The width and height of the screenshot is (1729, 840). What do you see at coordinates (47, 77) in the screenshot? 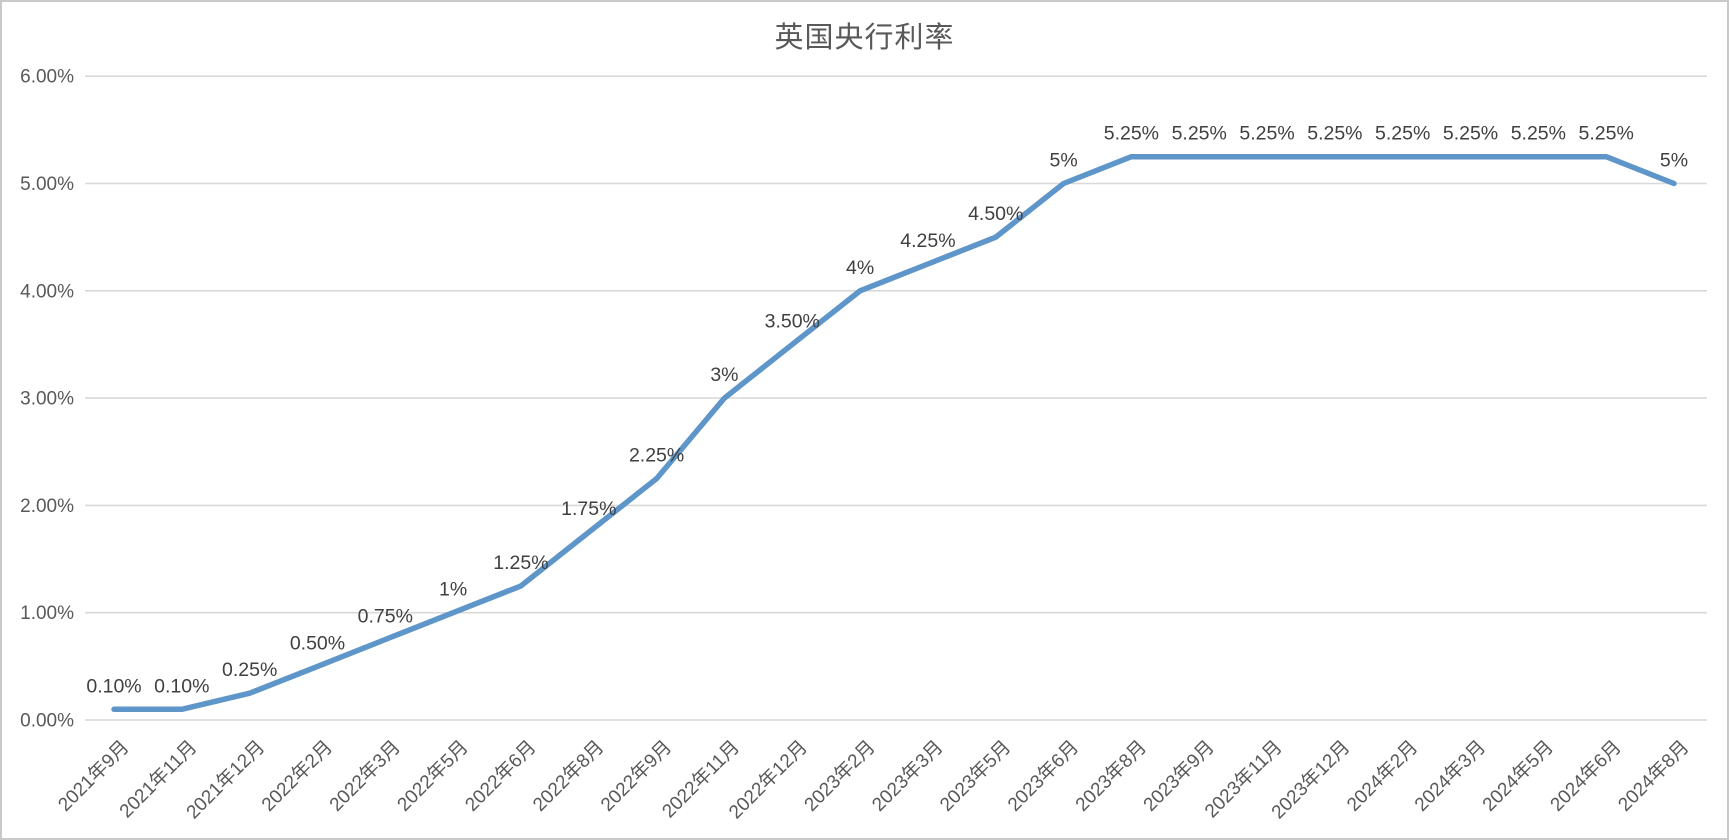
I see `y-axis-tick-label: 6.00%` at bounding box center [47, 77].